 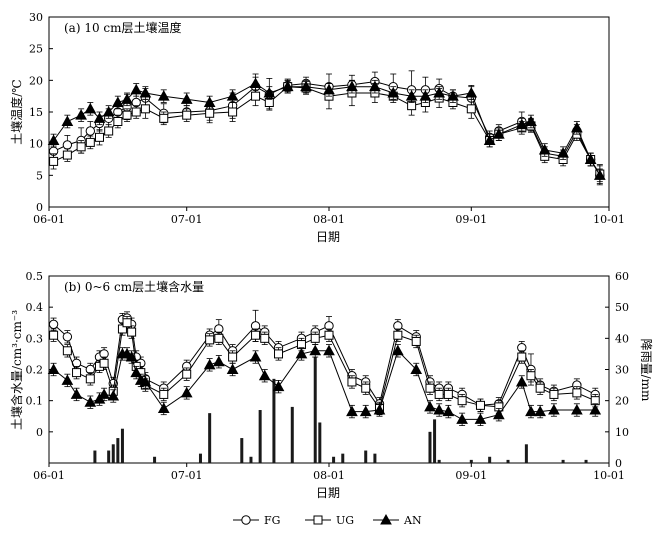 I want to click on panel-b-y2tick-label: 50, so click(x=622, y=307).